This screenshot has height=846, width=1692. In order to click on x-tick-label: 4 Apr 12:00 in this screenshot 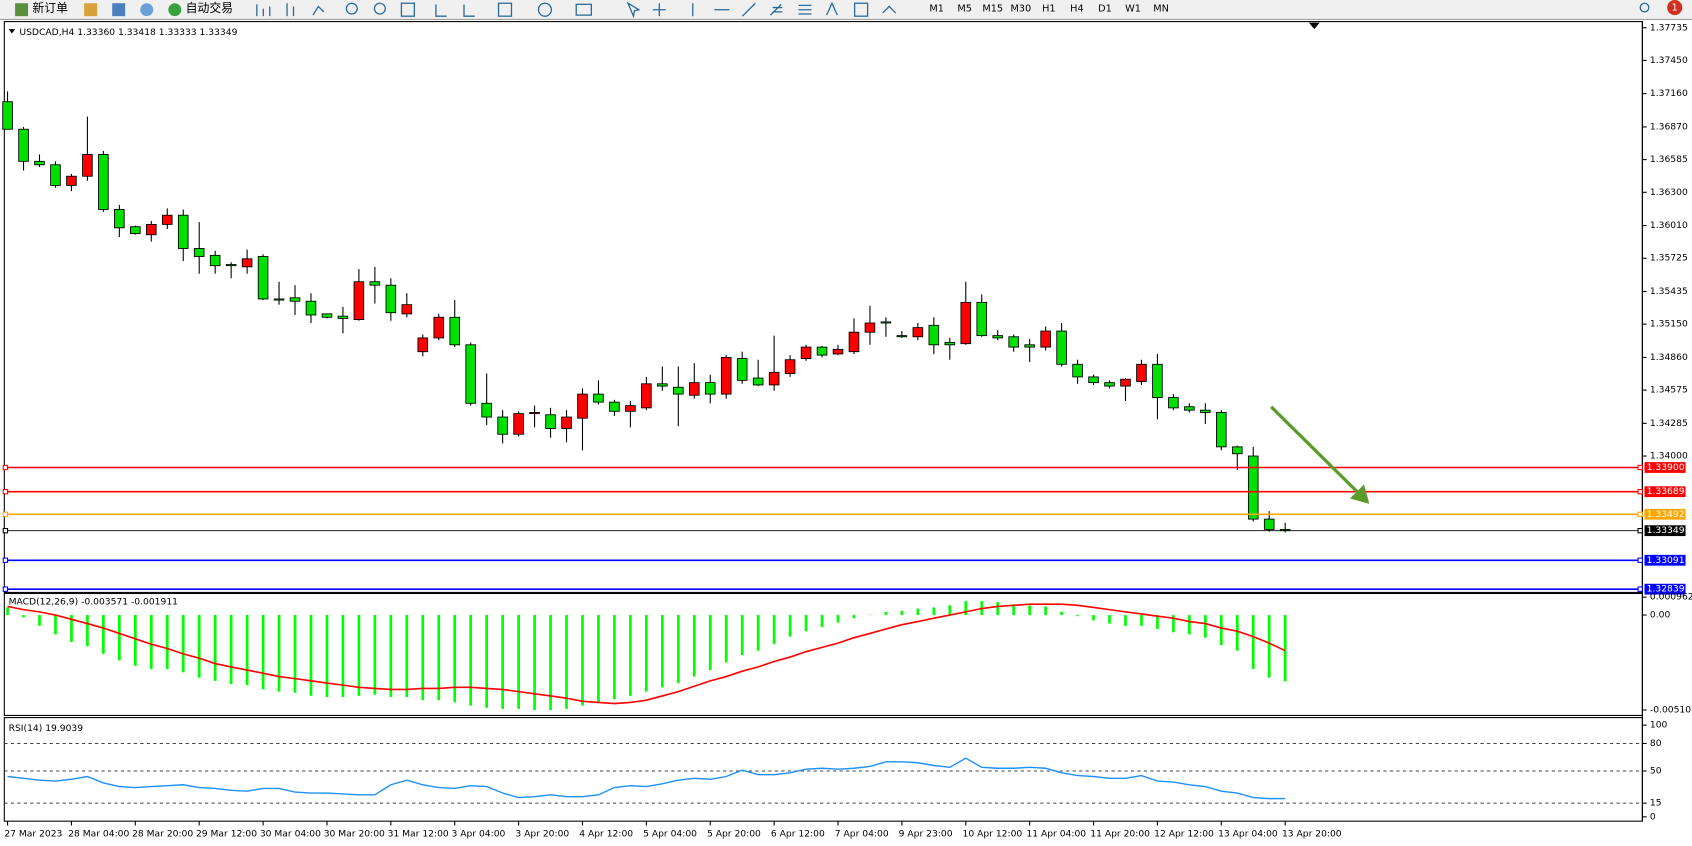, I will do `click(606, 834)`.